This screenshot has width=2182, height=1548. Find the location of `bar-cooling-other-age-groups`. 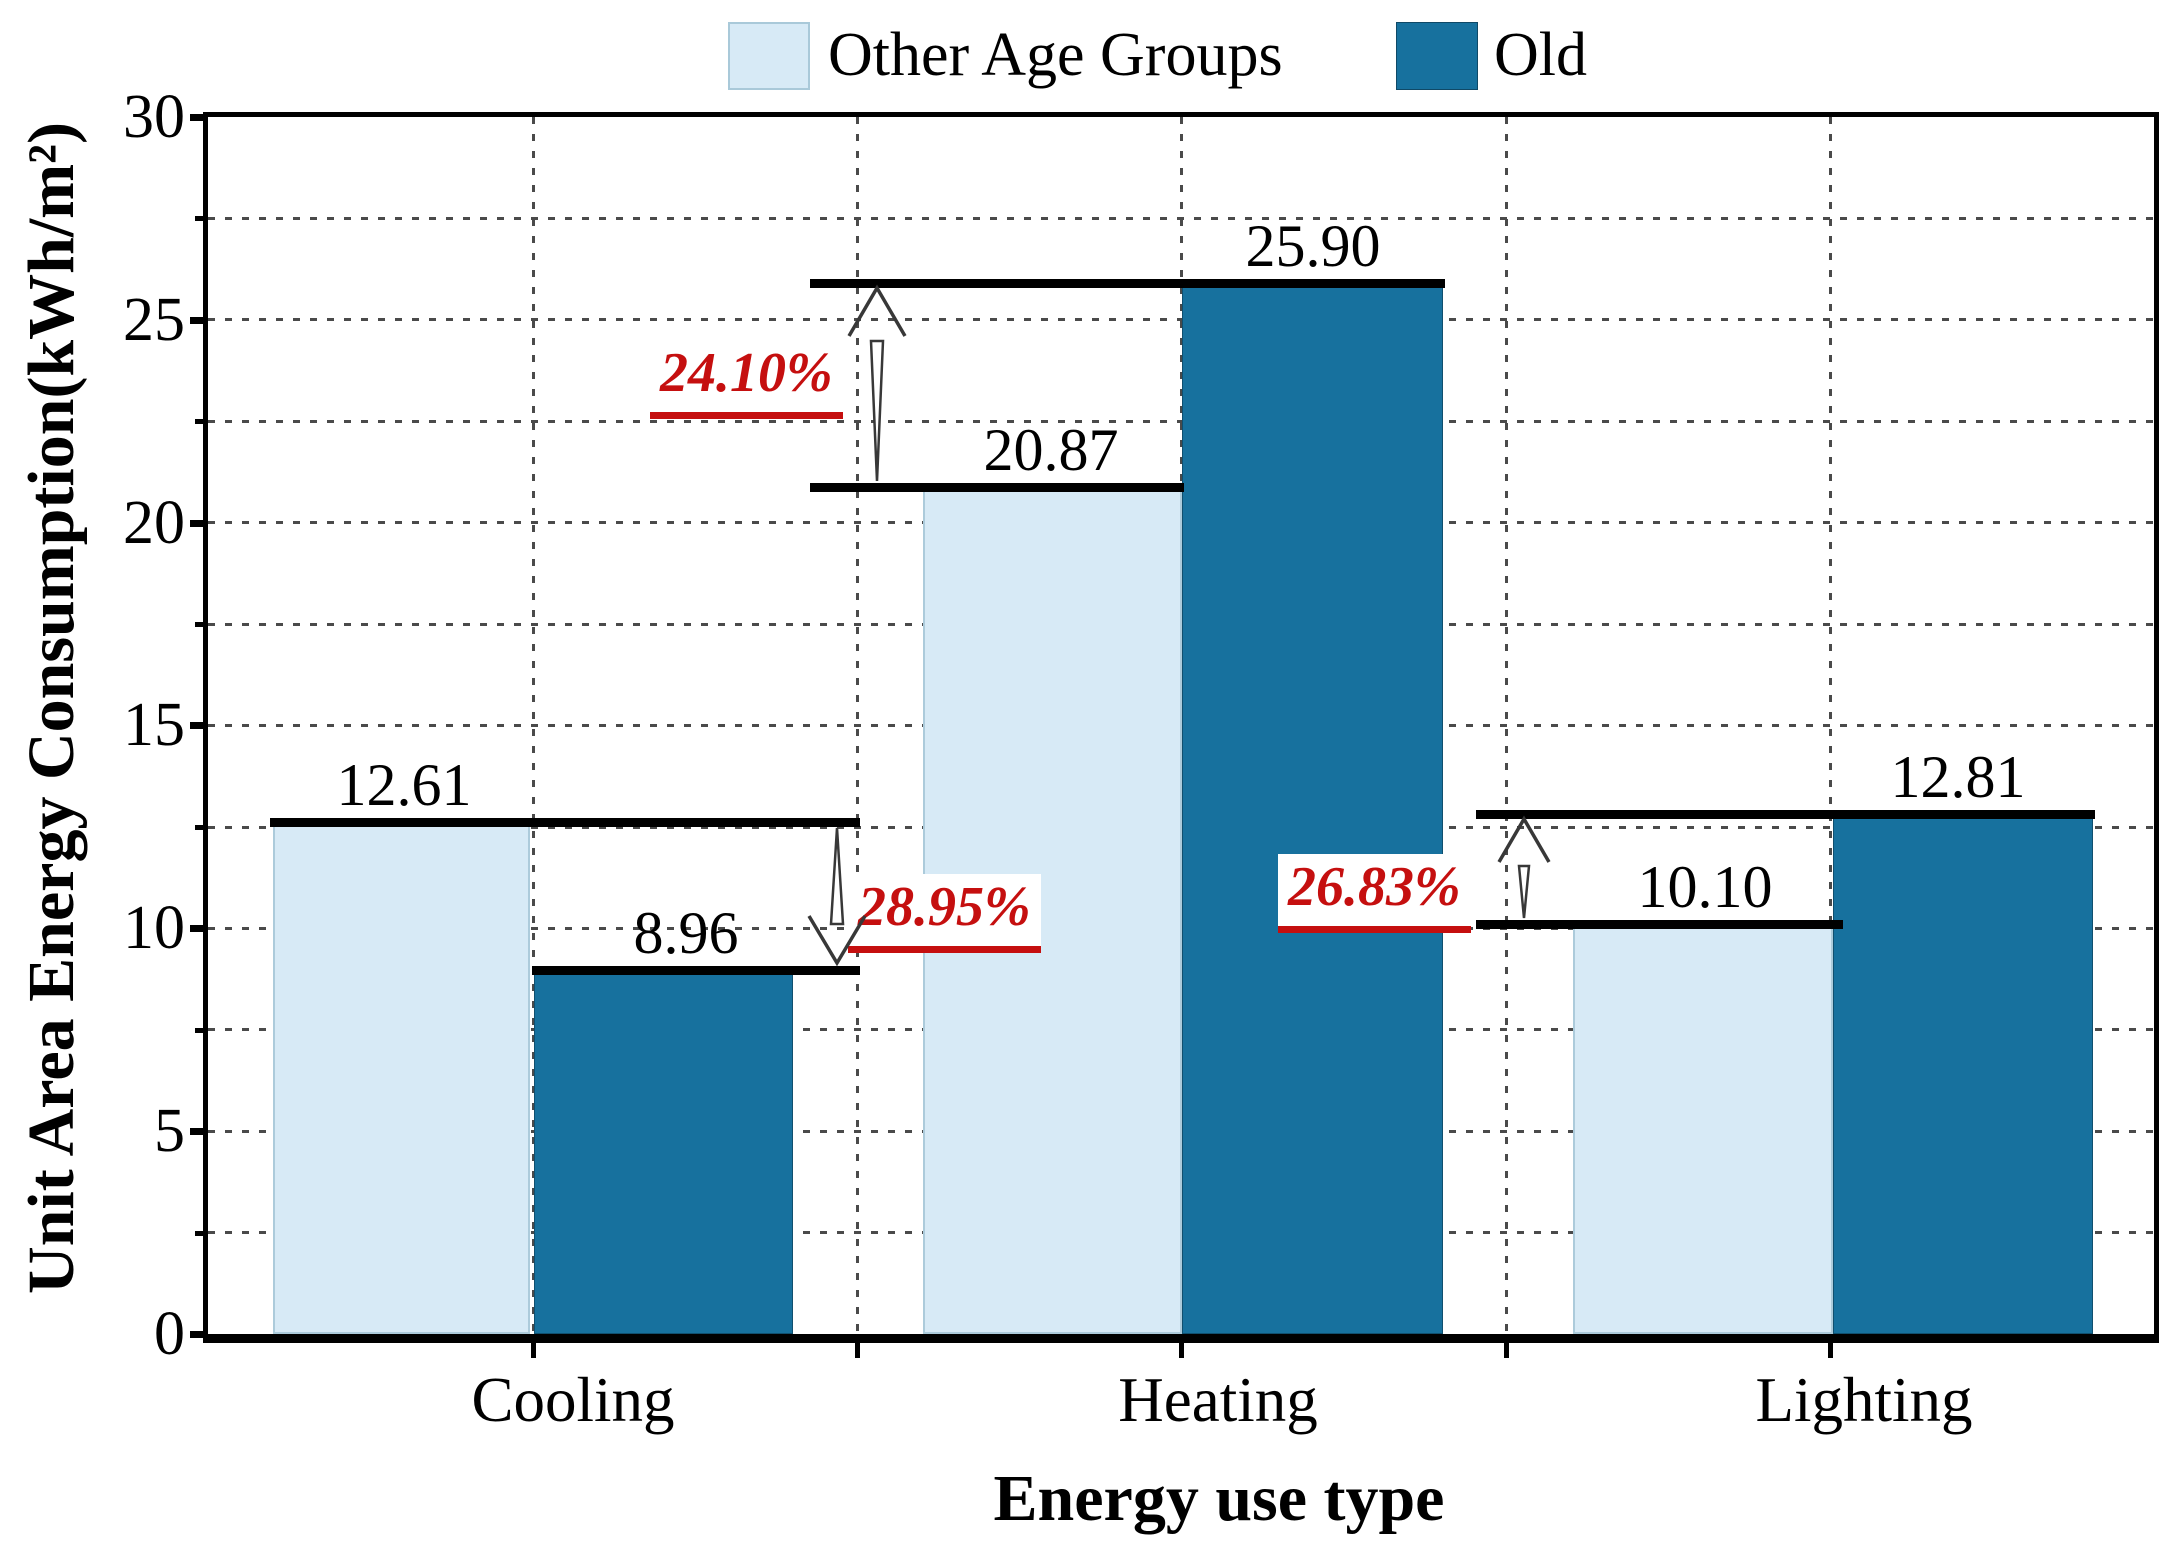

bar-cooling-other-age-groups is located at coordinates (401, 1078).